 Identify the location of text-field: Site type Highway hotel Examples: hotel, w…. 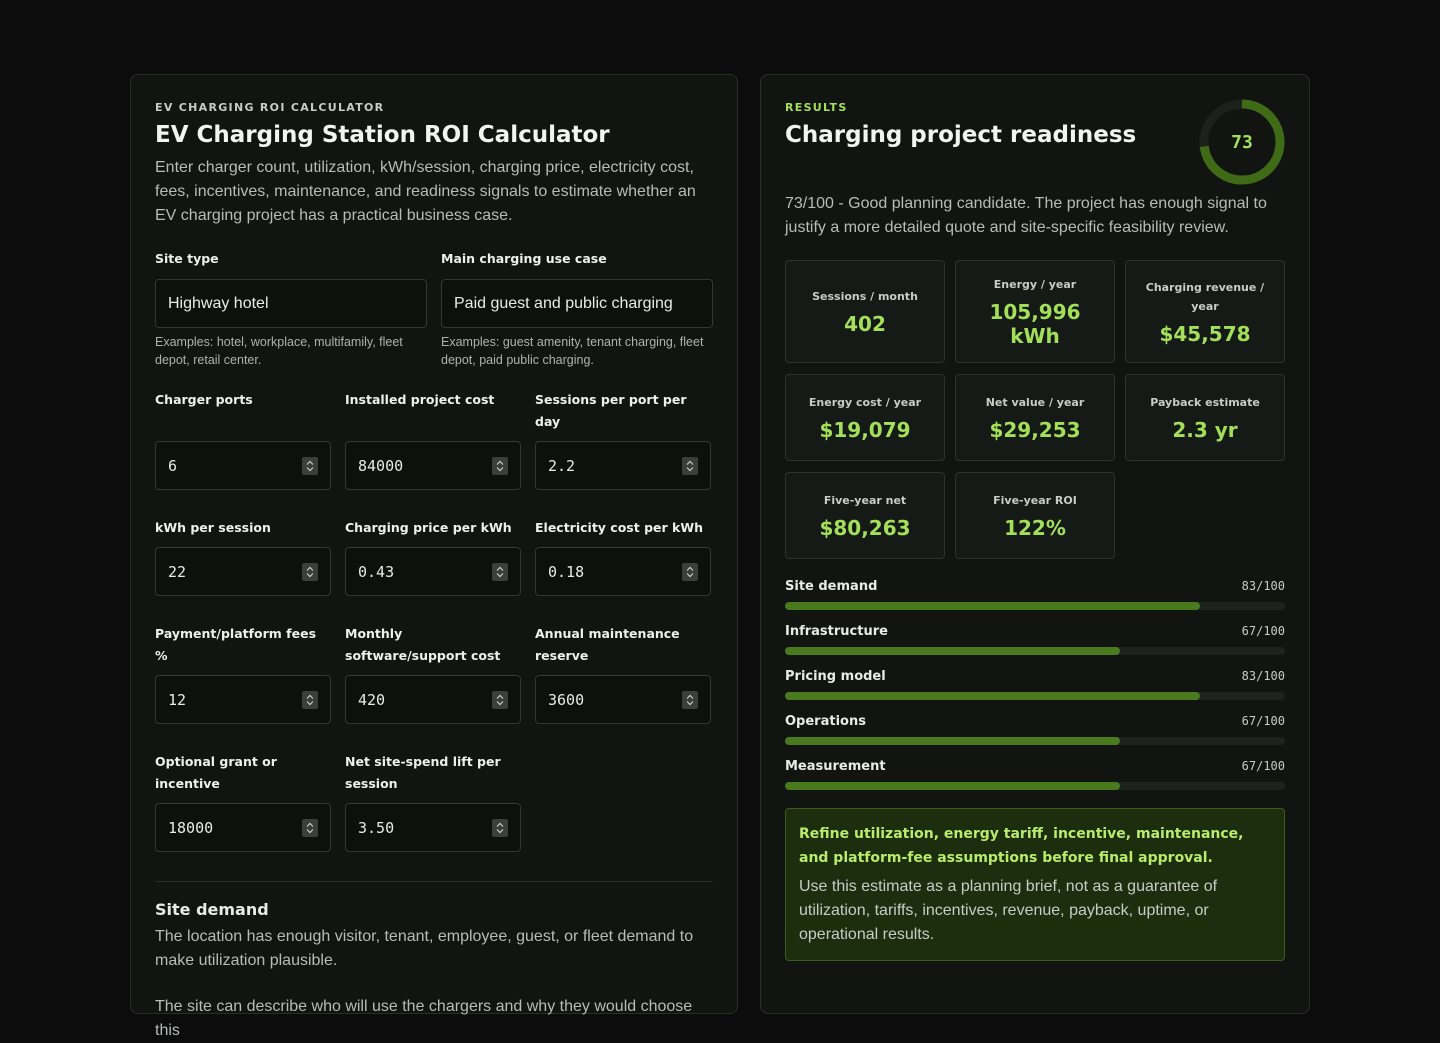
(291, 308).